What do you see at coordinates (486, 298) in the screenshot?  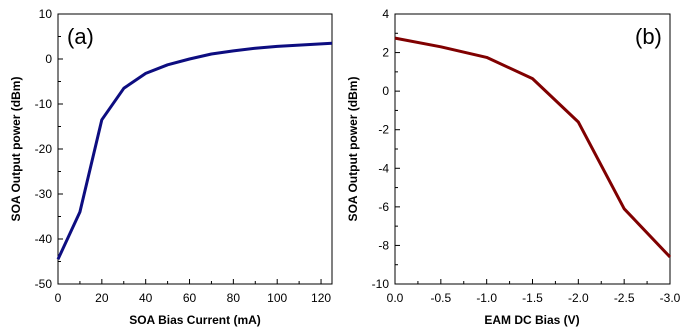 I see `panel-b-x-tick-label: -1.0` at bounding box center [486, 298].